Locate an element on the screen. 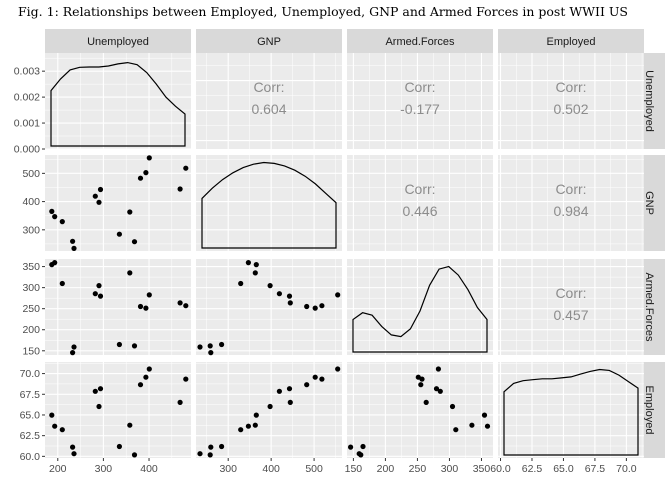 The image size is (672, 480). column-strip-unemployed is located at coordinates (118, 41).